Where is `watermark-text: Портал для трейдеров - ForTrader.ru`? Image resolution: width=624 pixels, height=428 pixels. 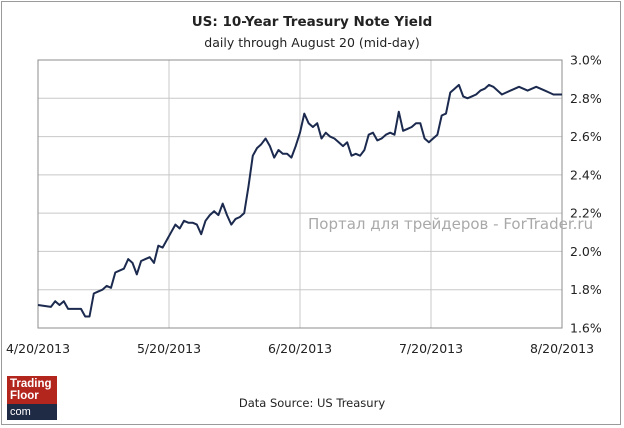
watermark-text: Портал для трейдеров - ForTrader.ru is located at coordinates (450, 224).